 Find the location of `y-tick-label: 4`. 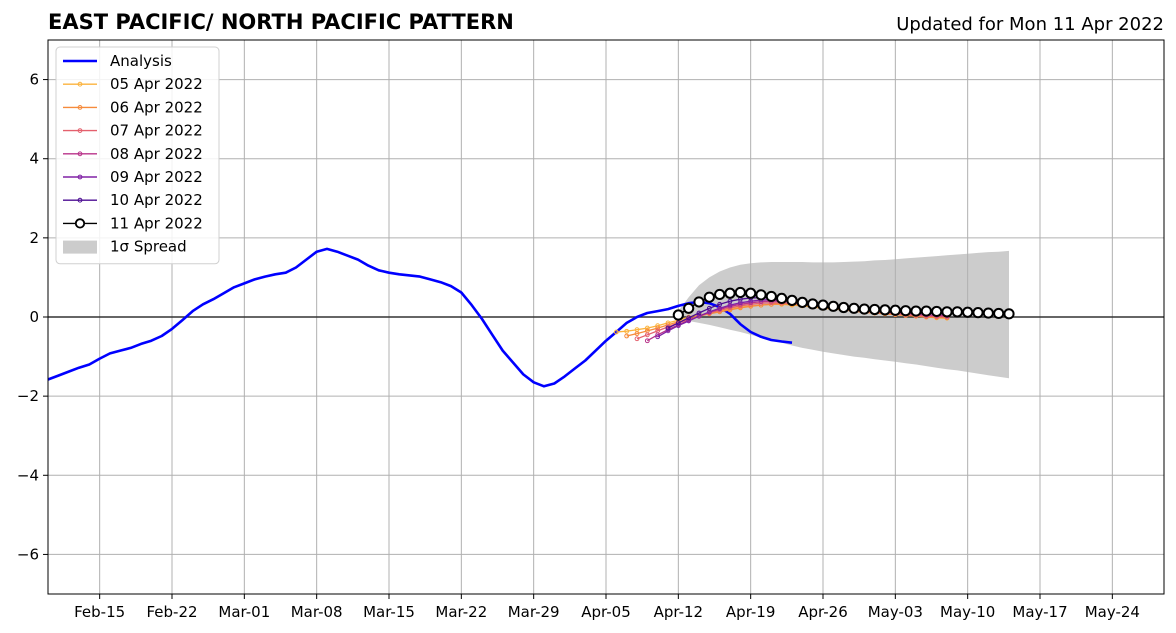

y-tick-label: 4 is located at coordinates (34, 159).